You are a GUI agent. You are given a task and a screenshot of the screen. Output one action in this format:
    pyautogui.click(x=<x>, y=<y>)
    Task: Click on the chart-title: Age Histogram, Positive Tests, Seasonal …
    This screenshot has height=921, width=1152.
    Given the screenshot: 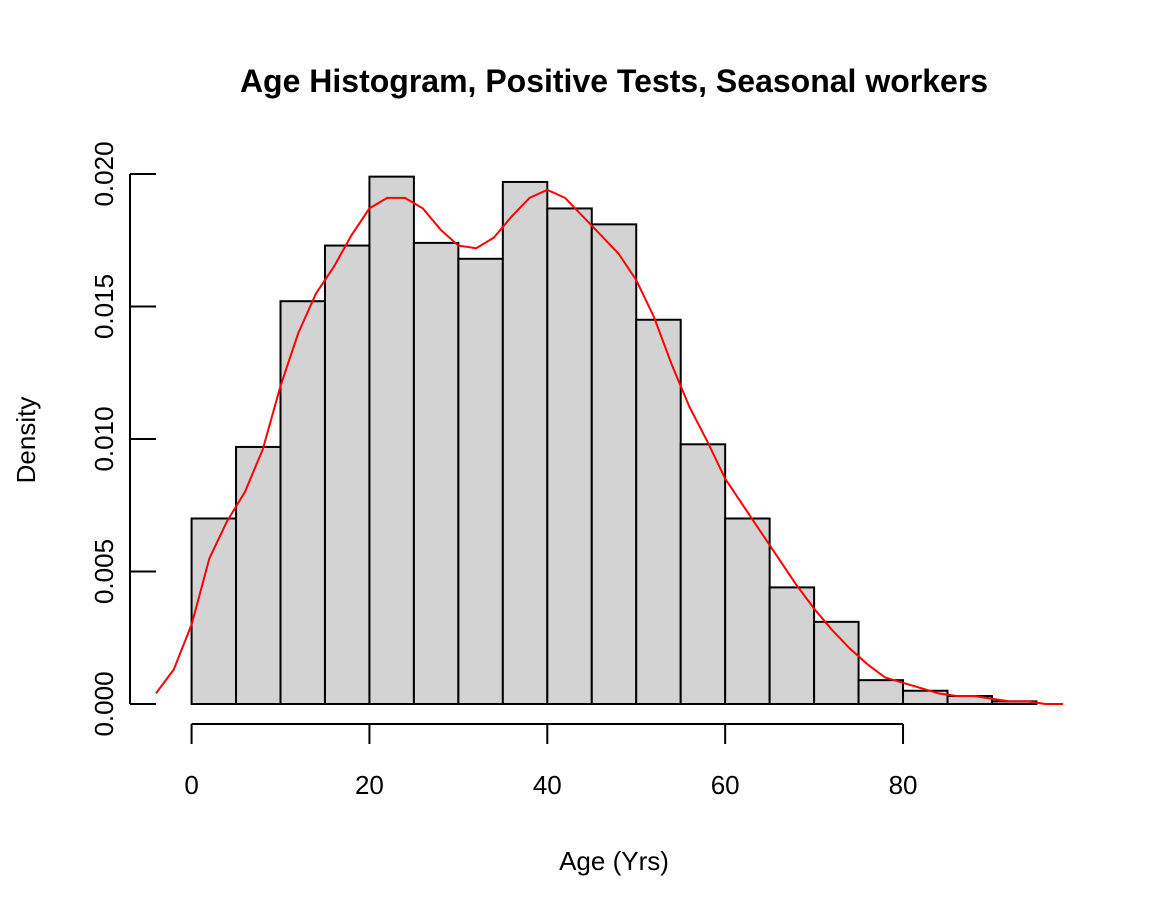 What is the action you would take?
    pyautogui.click(x=614, y=81)
    